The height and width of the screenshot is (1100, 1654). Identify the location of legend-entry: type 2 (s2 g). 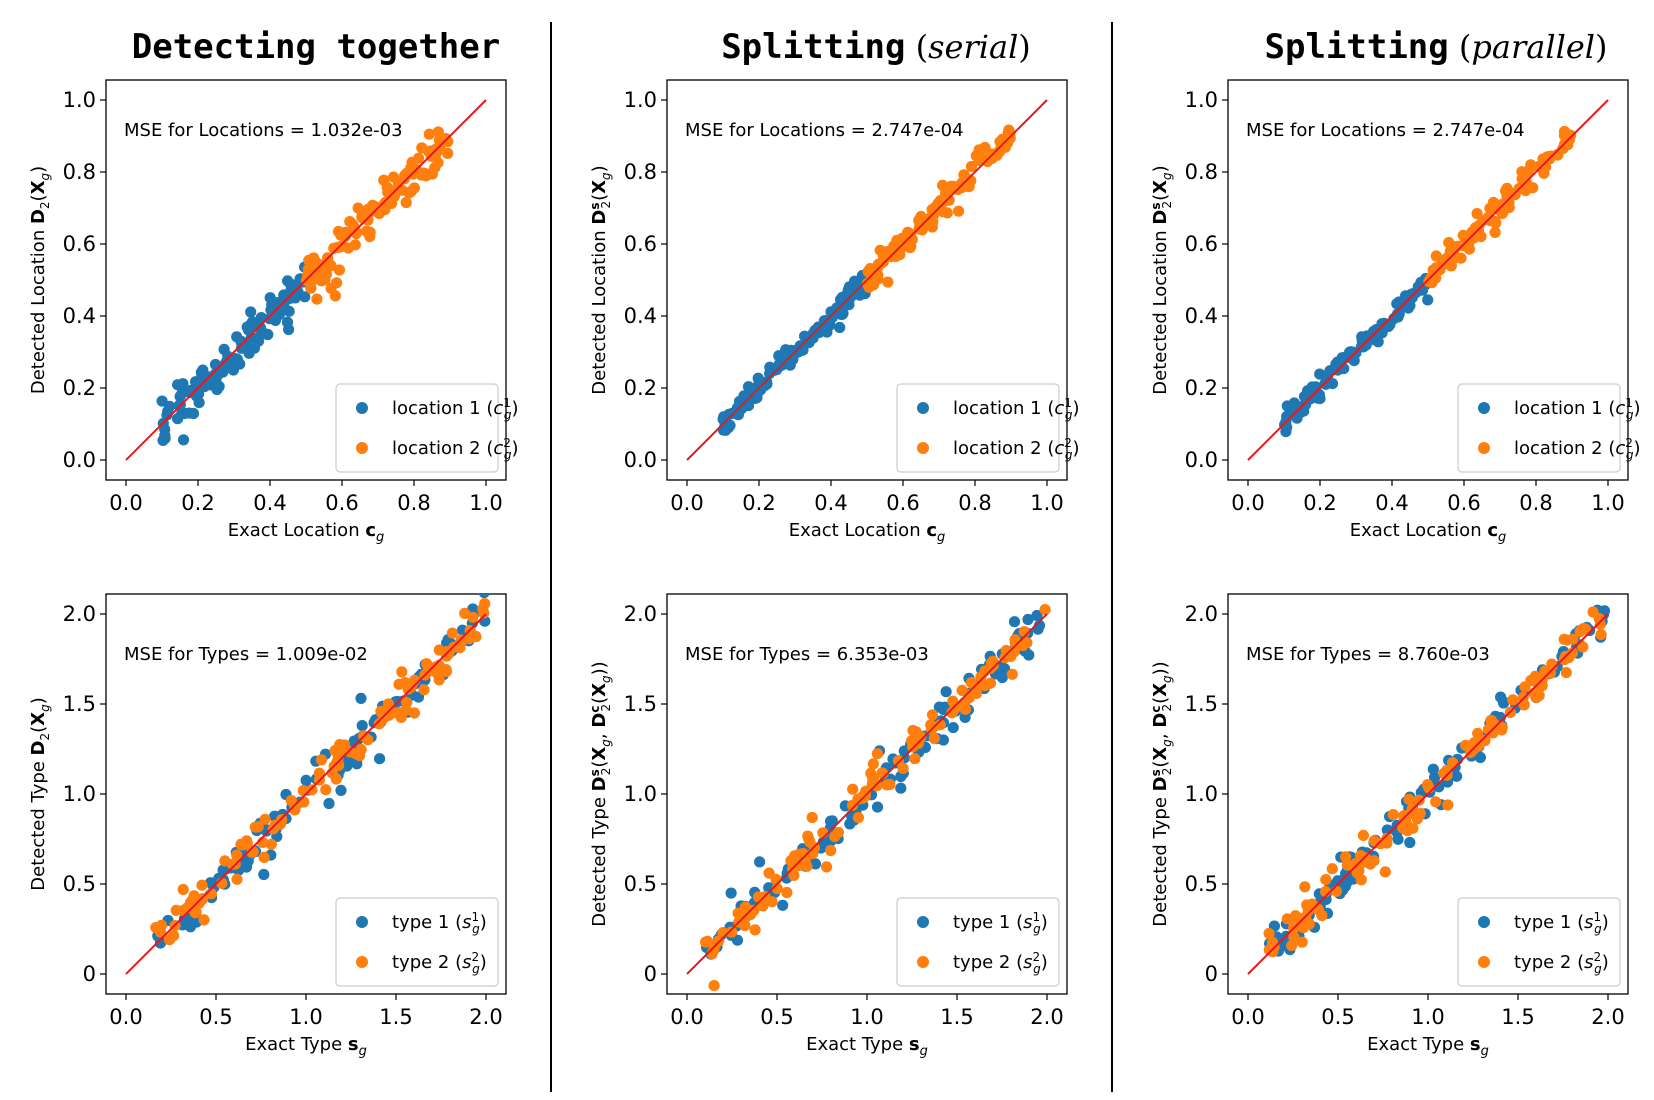
(1561, 963).